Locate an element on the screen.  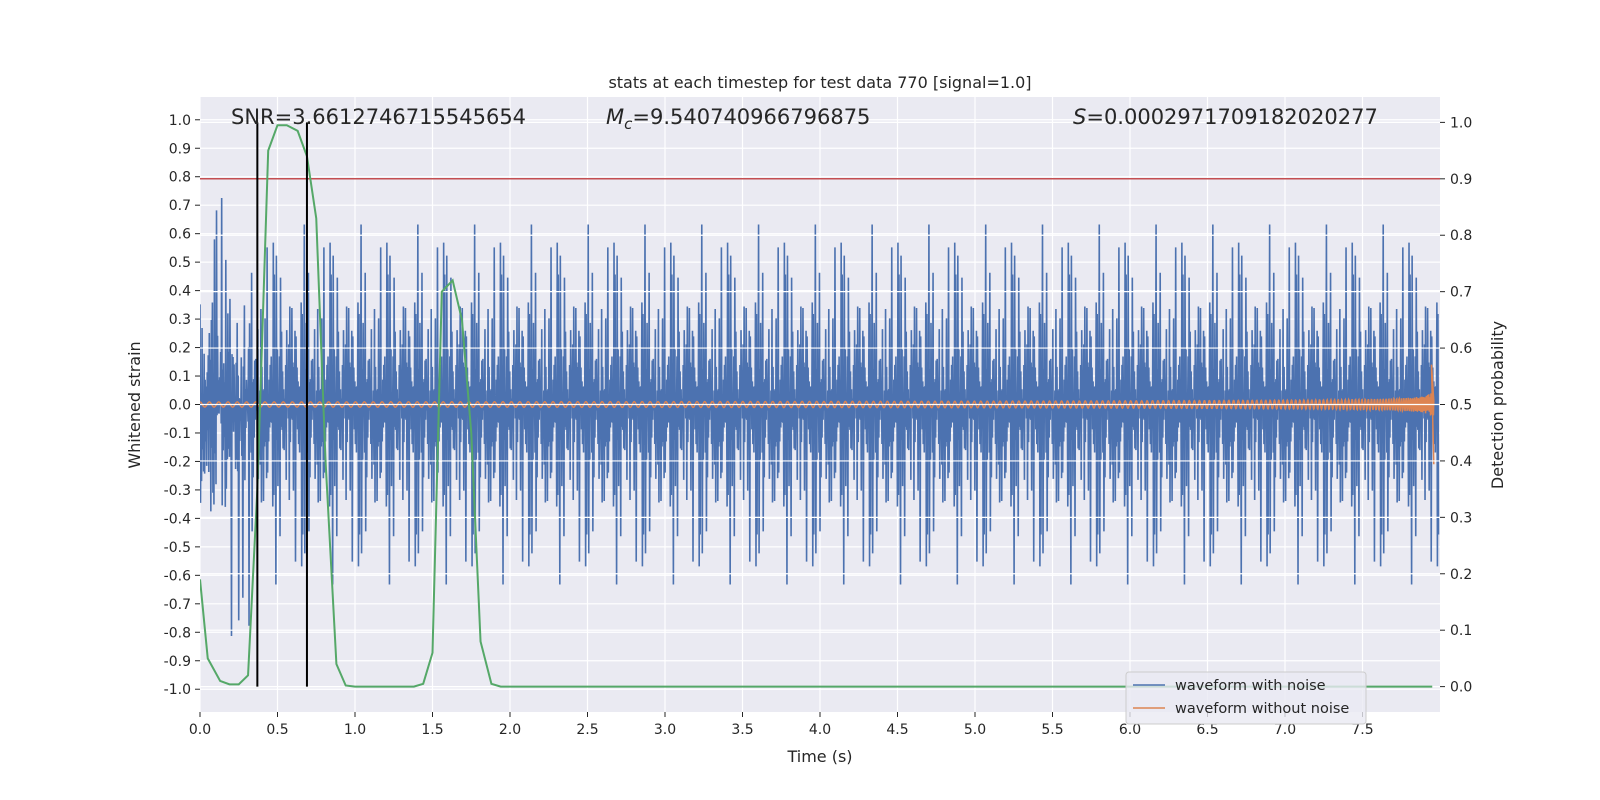
y-right-tick-label: 0.4 is located at coordinates (1461, 462).